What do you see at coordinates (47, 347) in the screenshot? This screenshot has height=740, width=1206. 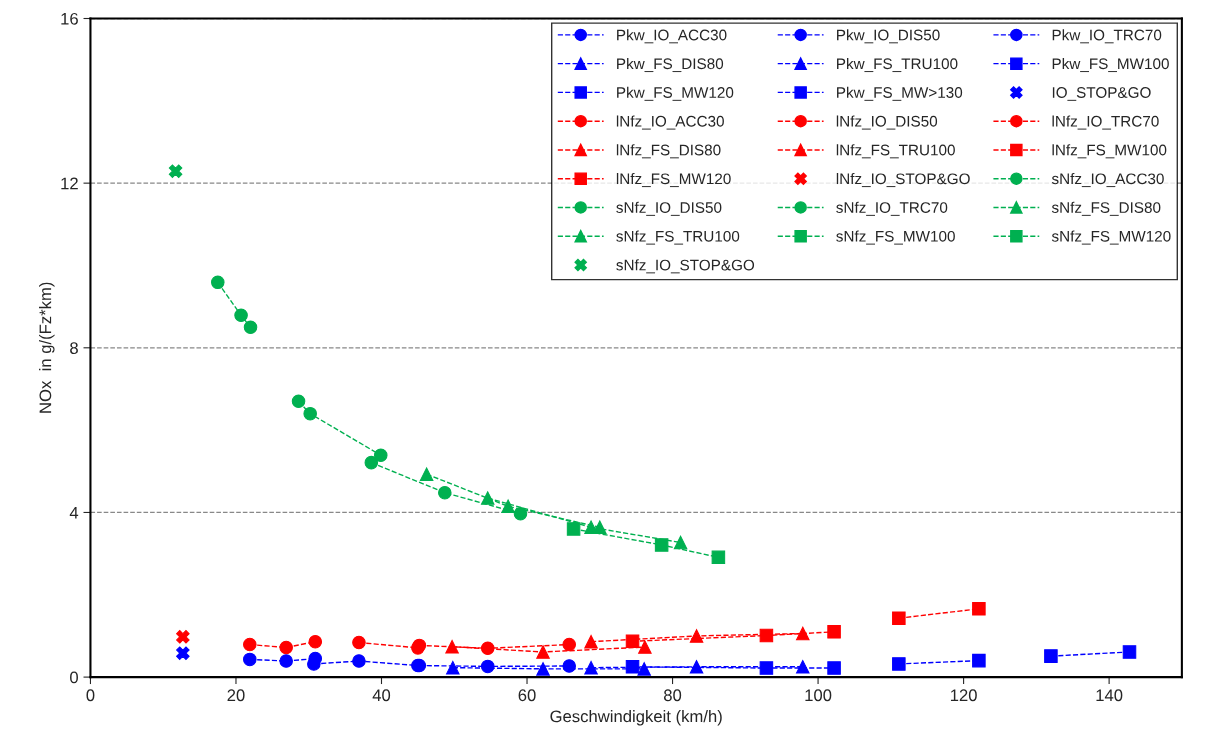 I see `y-axis-title: NOx in g/(Fz*km)` at bounding box center [47, 347].